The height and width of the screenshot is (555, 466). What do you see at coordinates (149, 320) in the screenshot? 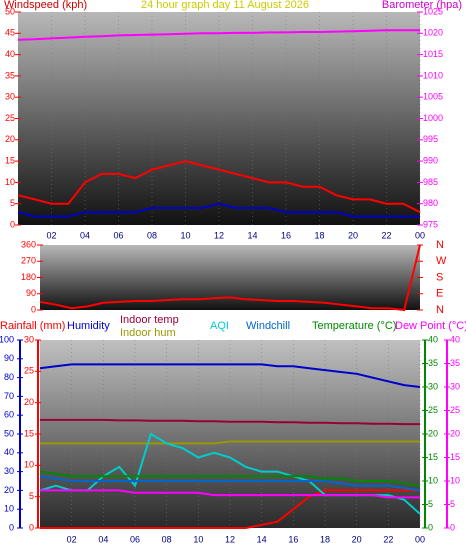
I see `legend-entry: Indoor temp` at bounding box center [149, 320].